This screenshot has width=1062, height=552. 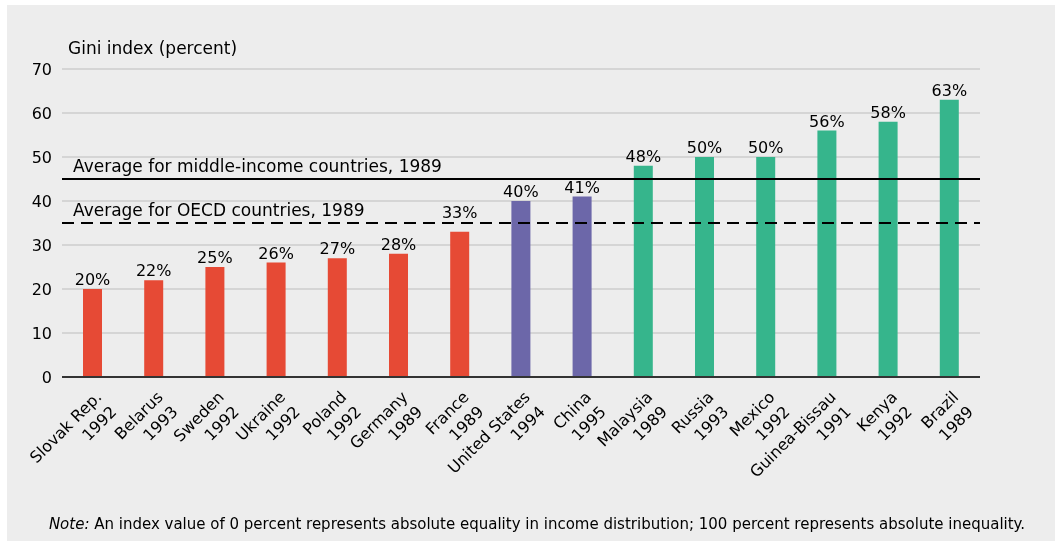 What do you see at coordinates (459, 212) in the screenshot?
I see `data-label: 33%` at bounding box center [459, 212].